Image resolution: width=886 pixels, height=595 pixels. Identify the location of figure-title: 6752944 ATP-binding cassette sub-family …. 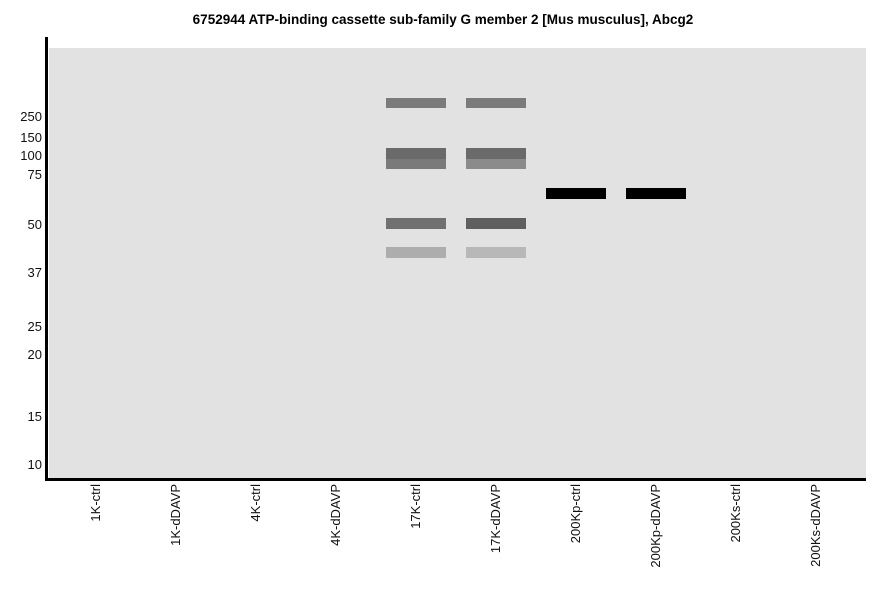
(443, 19).